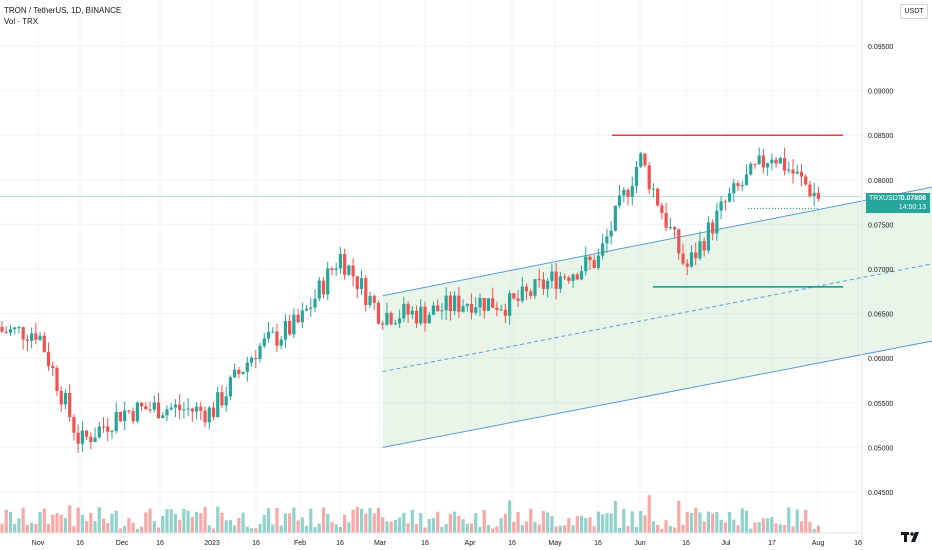 Image resolution: width=932 pixels, height=550 pixels. Describe the element at coordinates (63, 10) in the screenshot. I see `symbol-title: TRON / TetherUS, 1D, BINANCE` at that location.